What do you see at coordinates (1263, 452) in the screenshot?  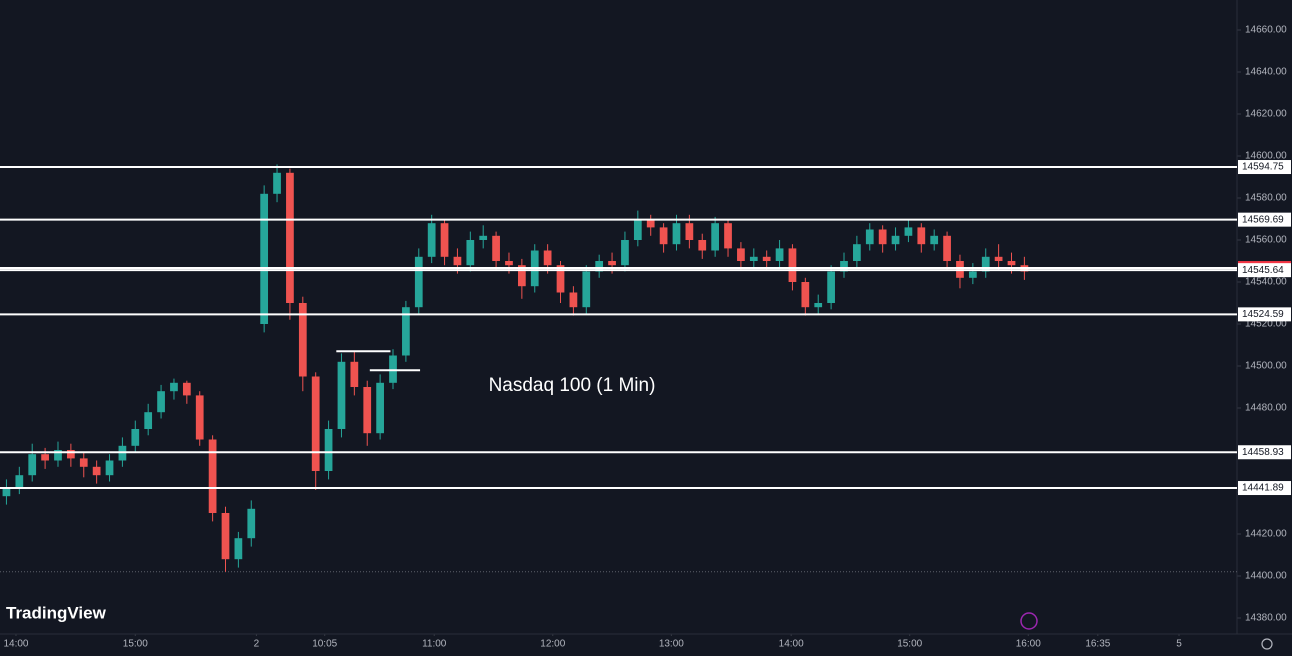 I see `level-label: 14458.93` at bounding box center [1263, 452].